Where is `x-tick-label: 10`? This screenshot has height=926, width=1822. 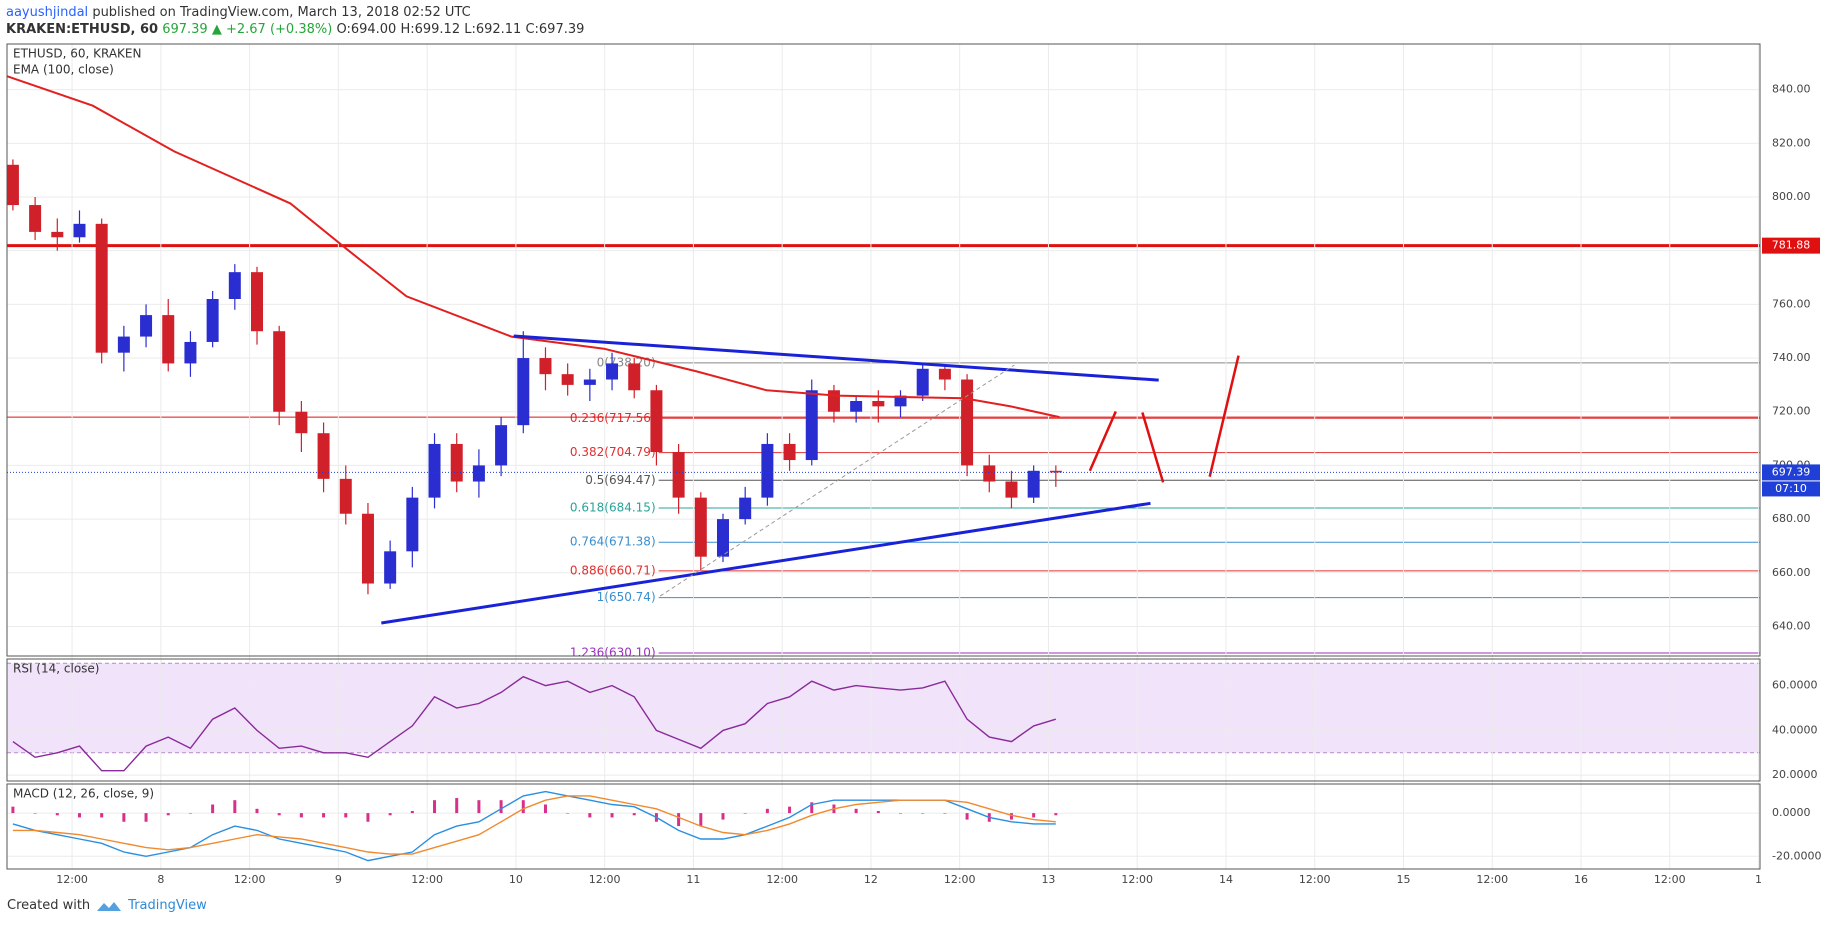
x-tick-label: 10 is located at coordinates (516, 879).